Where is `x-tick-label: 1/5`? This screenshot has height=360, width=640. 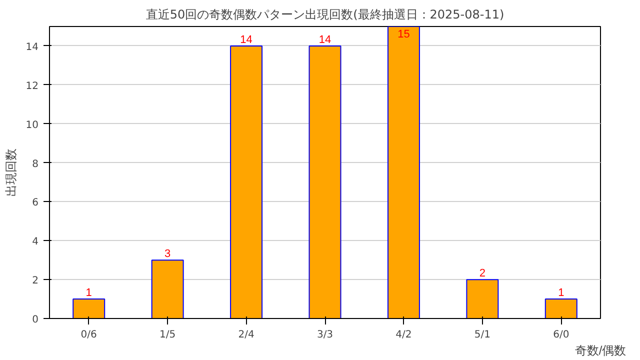 x-tick-label: 1/5 is located at coordinates (168, 335).